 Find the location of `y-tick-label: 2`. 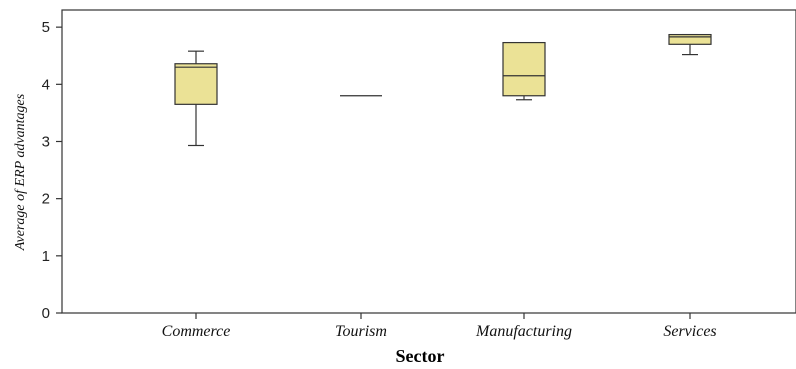

y-tick-label: 2 is located at coordinates (46, 199).